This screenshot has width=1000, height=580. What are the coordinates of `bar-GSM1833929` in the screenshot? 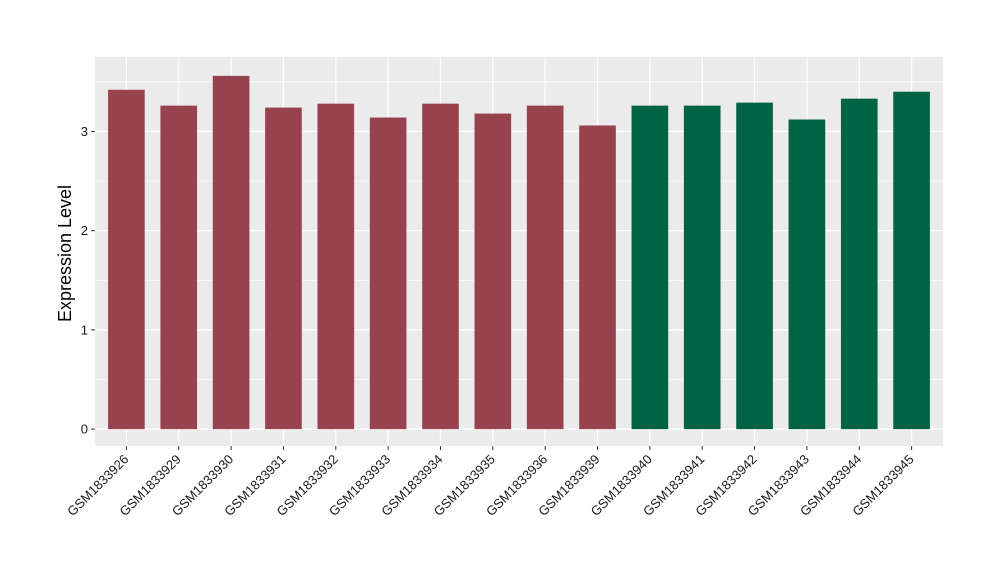 It's located at (179, 267).